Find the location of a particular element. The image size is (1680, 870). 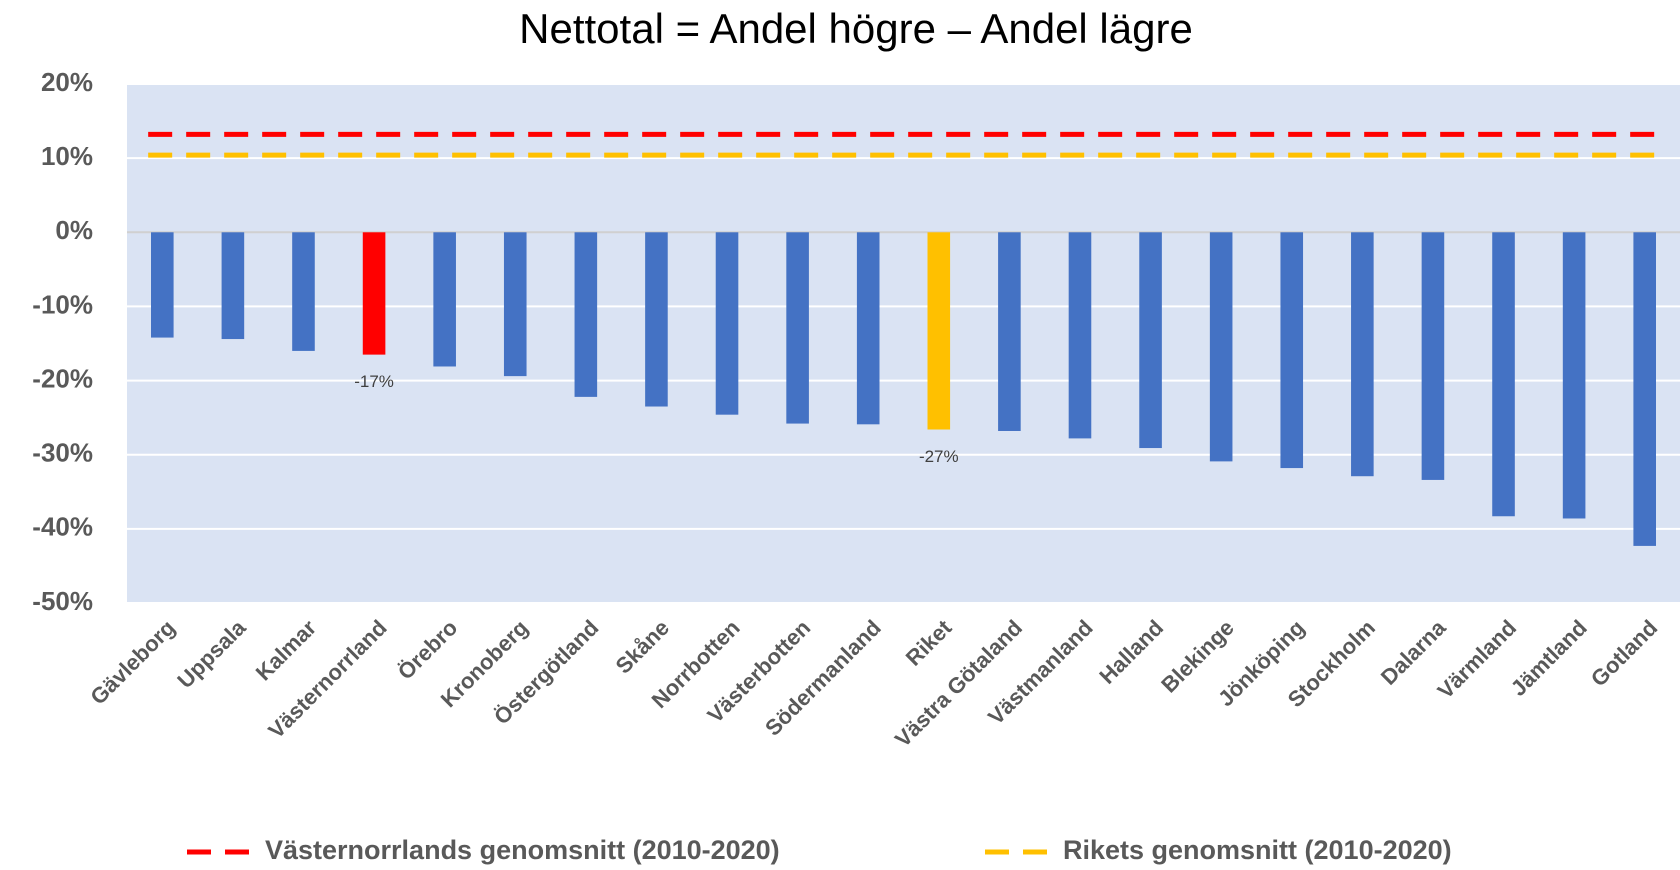

y-tick-label: 20% is located at coordinates (67, 82).